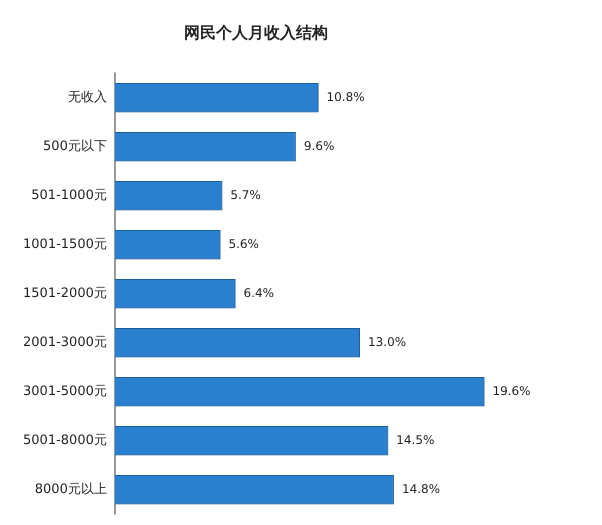 The width and height of the screenshot is (602, 525). Describe the element at coordinates (75, 146) in the screenshot. I see `y-tick-label: 500元以下` at that location.